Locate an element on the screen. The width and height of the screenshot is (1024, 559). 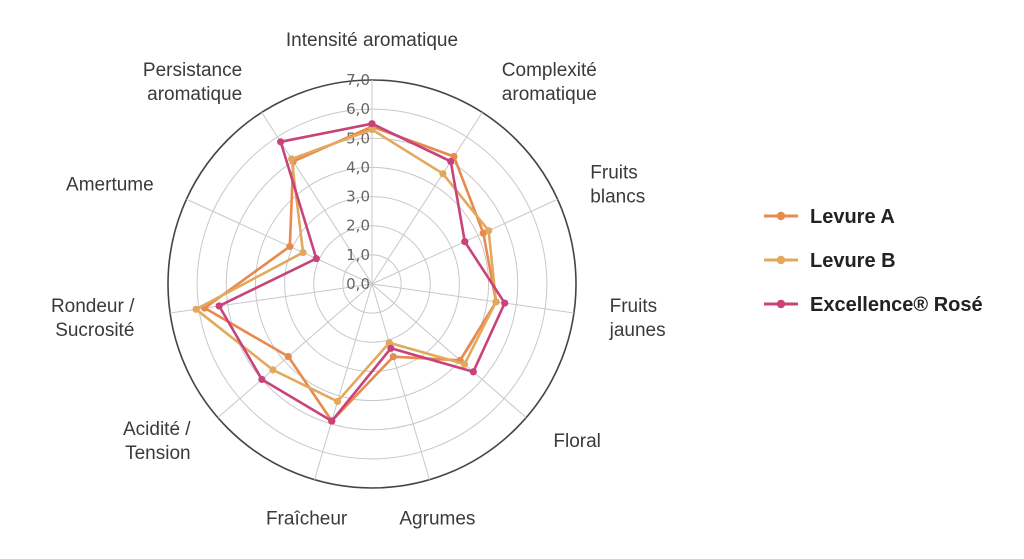
legend: Levure A Levure B Excellence® Rosé is located at coordinates (873, 261).